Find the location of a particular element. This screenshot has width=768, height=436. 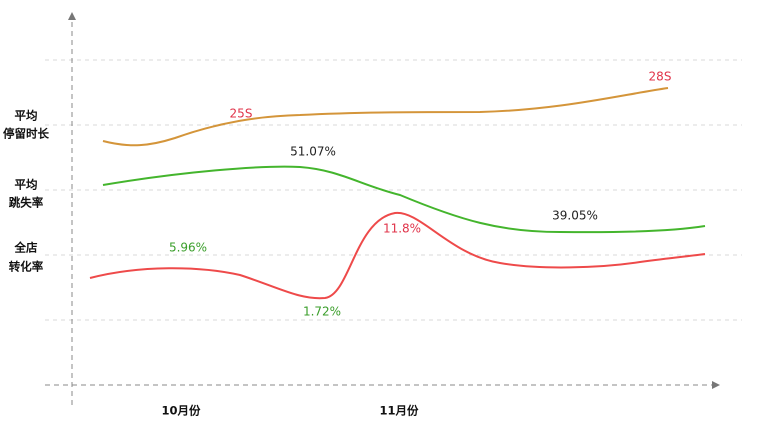

row-label: 全店 is located at coordinates (26, 248).